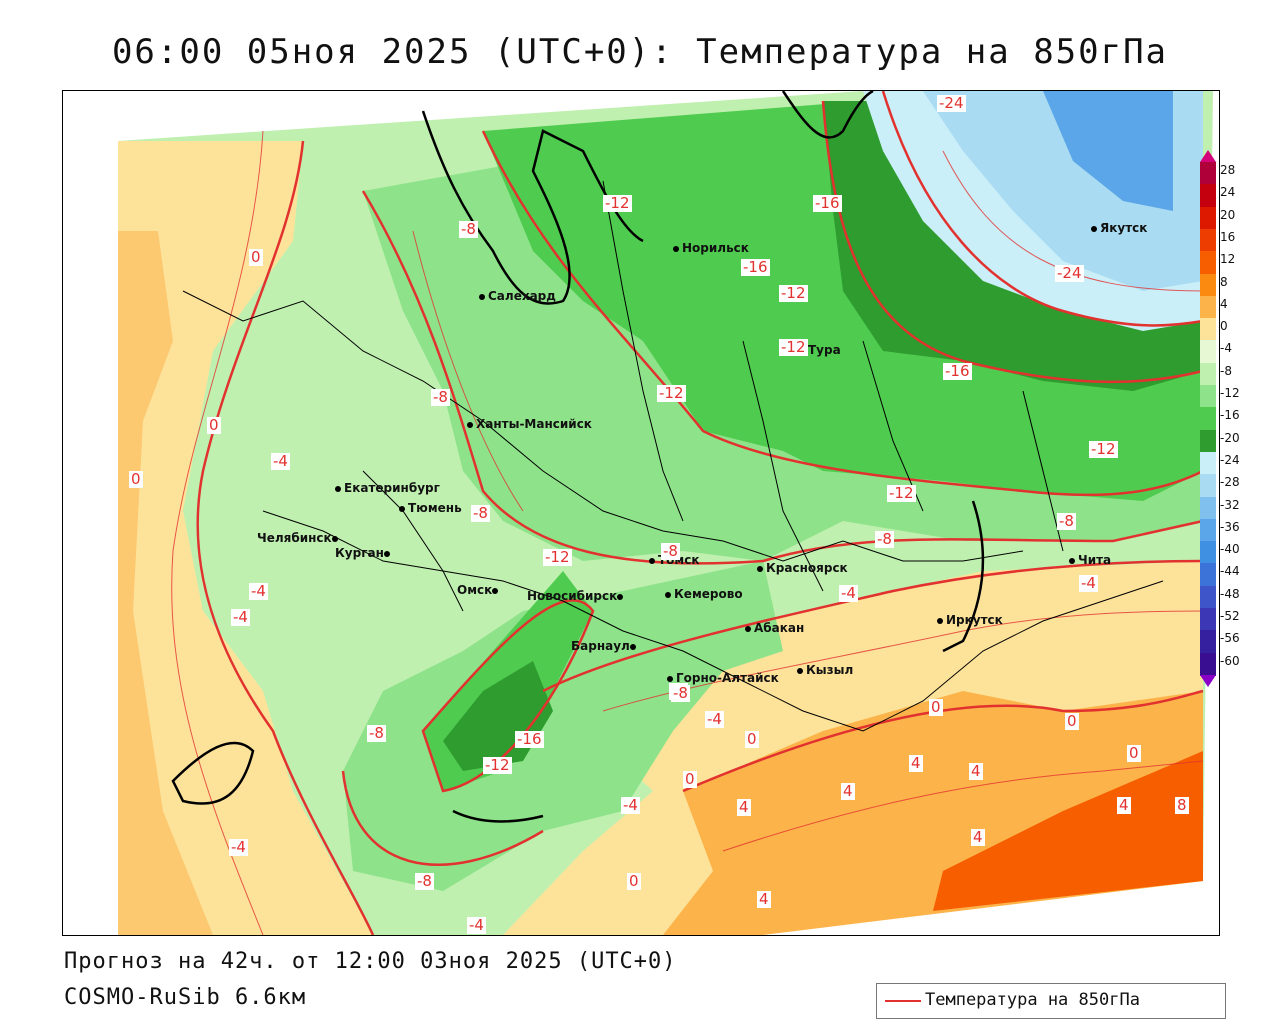 The width and height of the screenshot is (1280, 1024). What do you see at coordinates (1090, 560) in the screenshot?
I see `city-chita: Чита` at bounding box center [1090, 560].